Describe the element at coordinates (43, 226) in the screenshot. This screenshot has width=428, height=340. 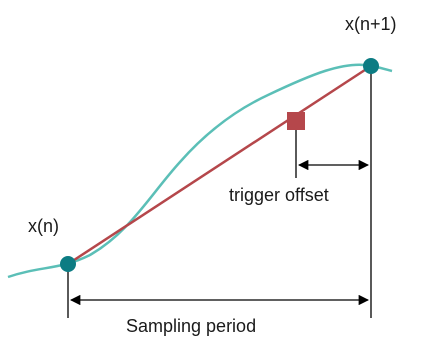
I see `point-start-label: x(n)` at that location.